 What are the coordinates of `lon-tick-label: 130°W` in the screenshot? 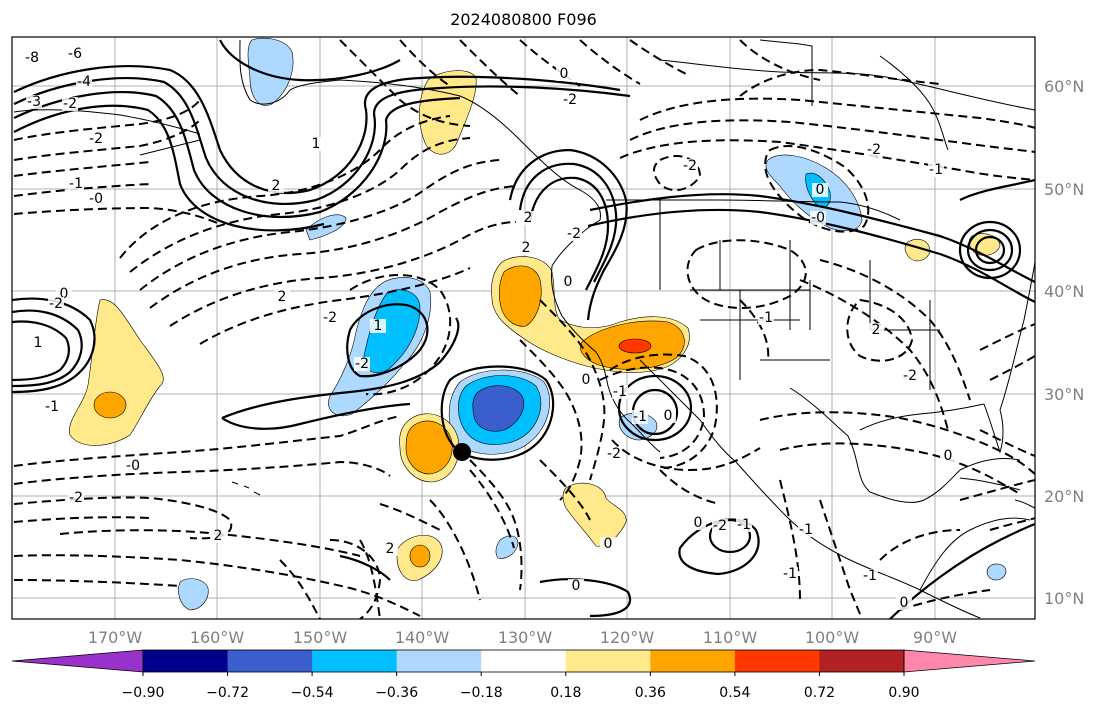 It's located at (525, 637).